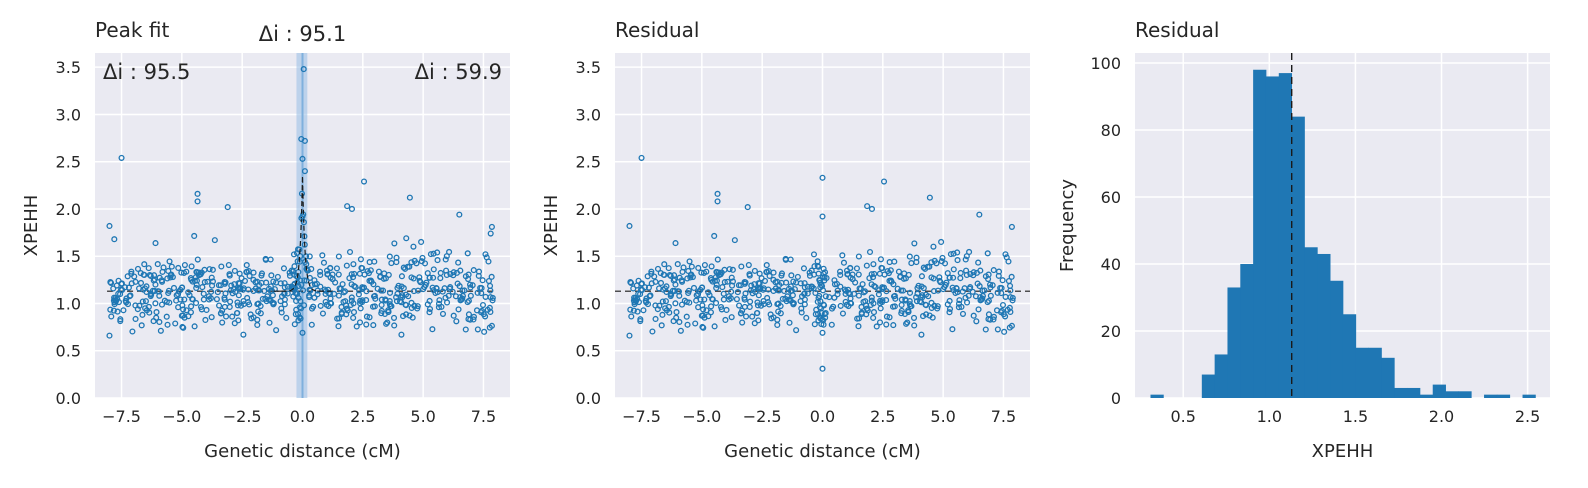  Describe the element at coordinates (588, 67) in the screenshot. I see `y-tick-label: 3.5` at that location.